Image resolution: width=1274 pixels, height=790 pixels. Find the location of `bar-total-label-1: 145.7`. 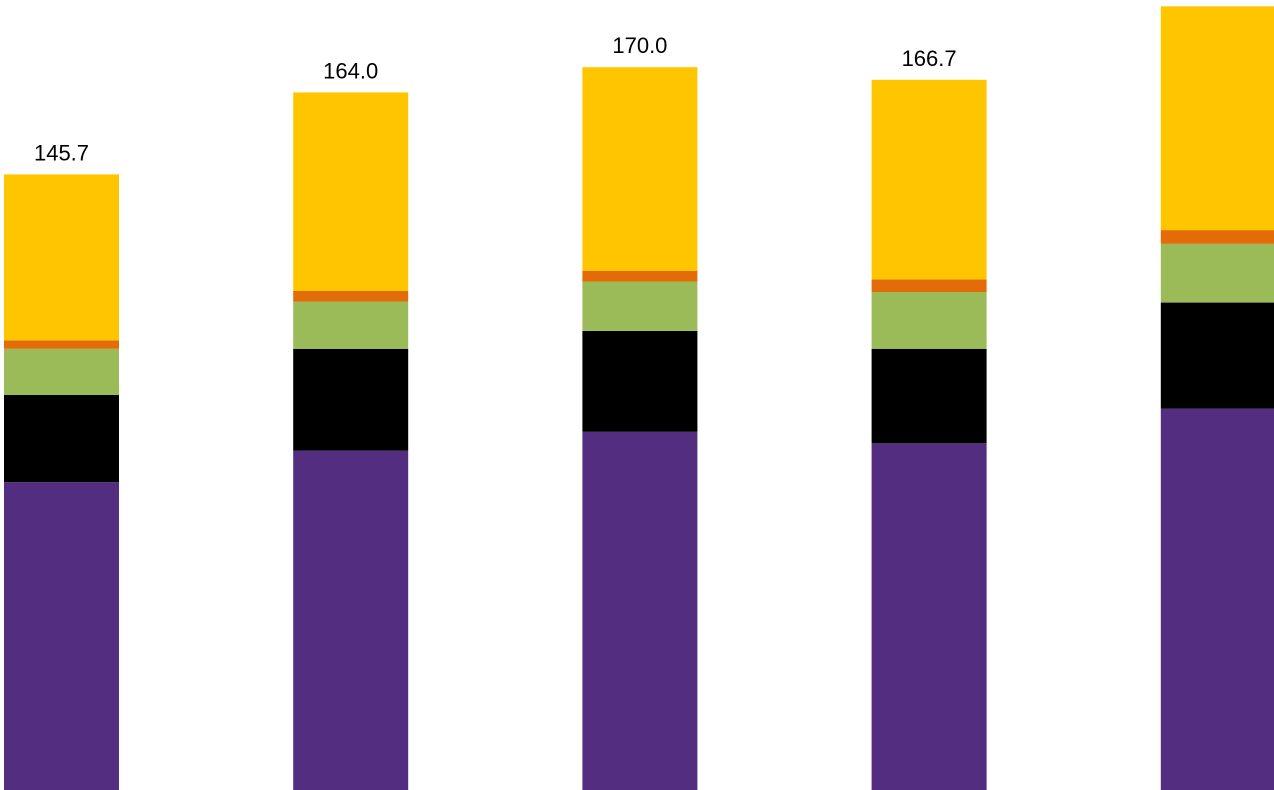

bar-total-label-1: 145.7 is located at coordinates (61, 152).